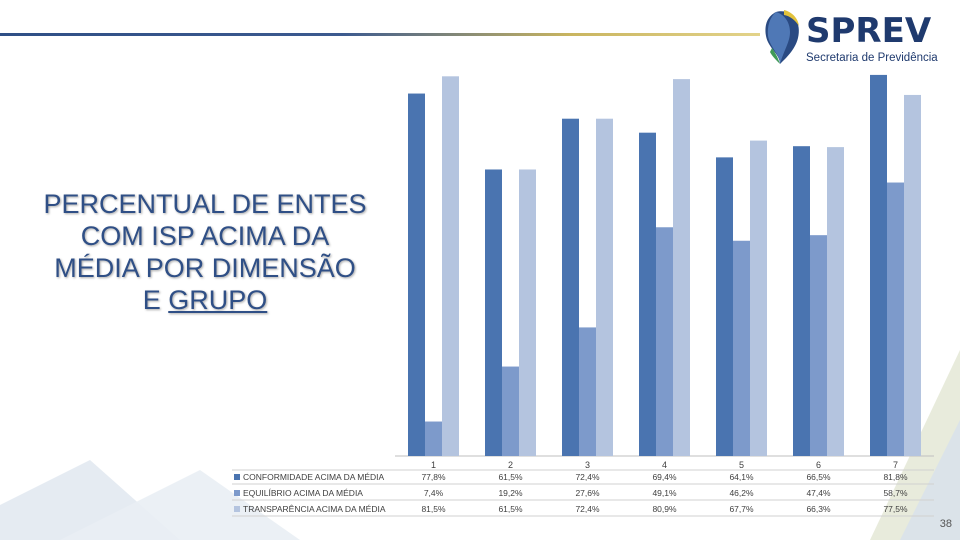  I want to click on data-label: 58,7%, so click(895, 493).